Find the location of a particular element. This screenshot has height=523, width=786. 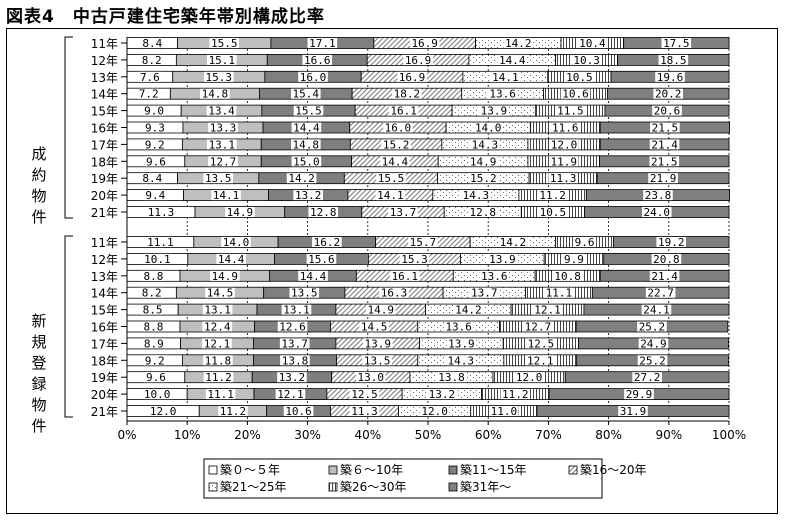

year-label: 20年 is located at coordinates (104, 395).